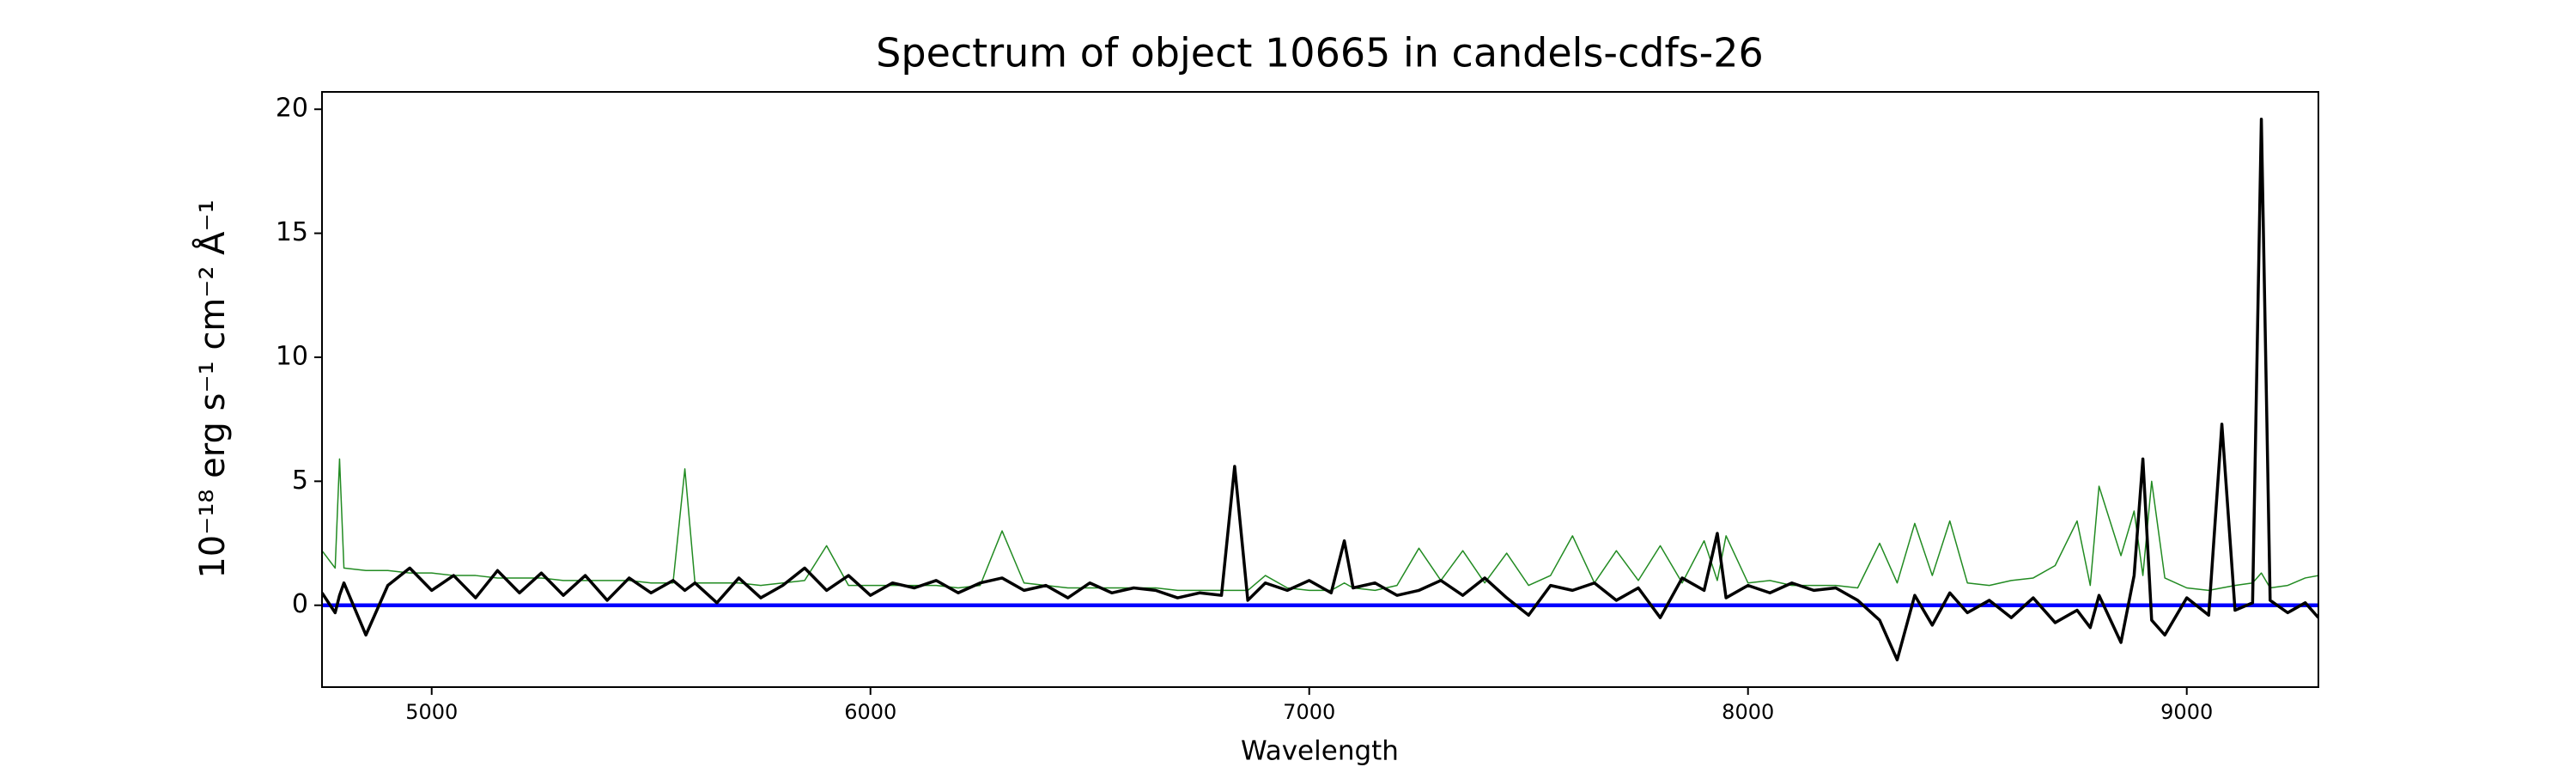 The width and height of the screenshot is (2576, 773). I want to click on x-tick-label: 7000, so click(1309, 712).